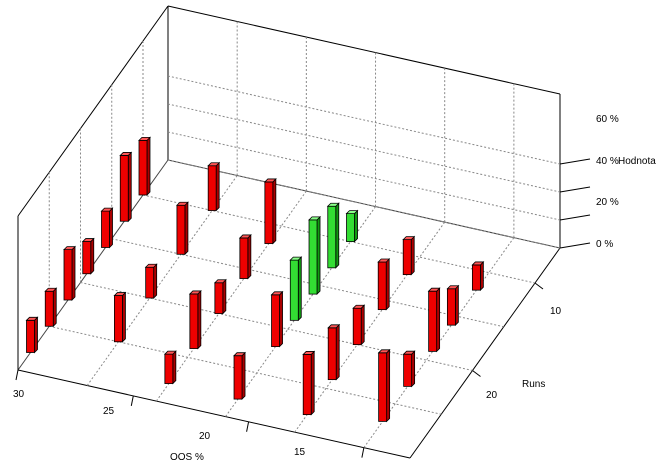  I want to click on x-tick-label: 30, so click(19, 394).